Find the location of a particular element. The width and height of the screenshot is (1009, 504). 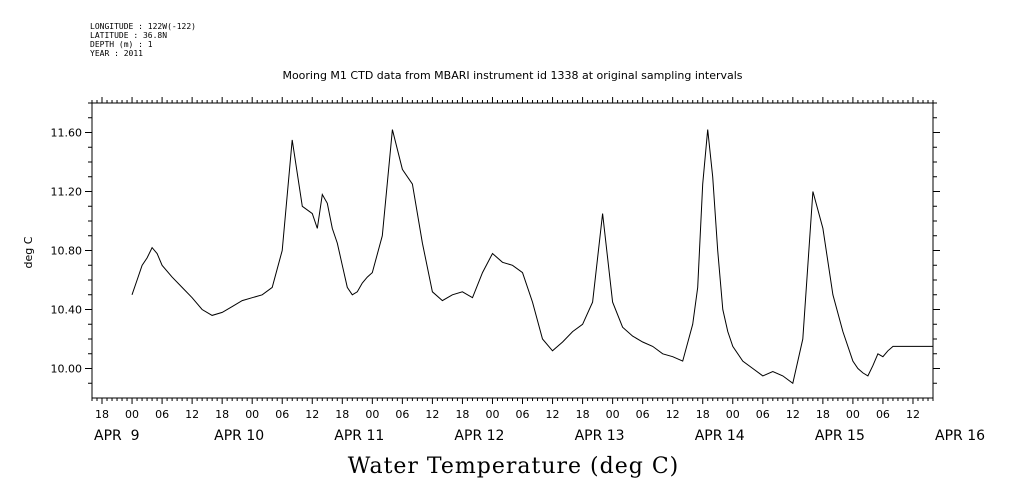

y-tick-label: 10.40 is located at coordinates (67, 310).